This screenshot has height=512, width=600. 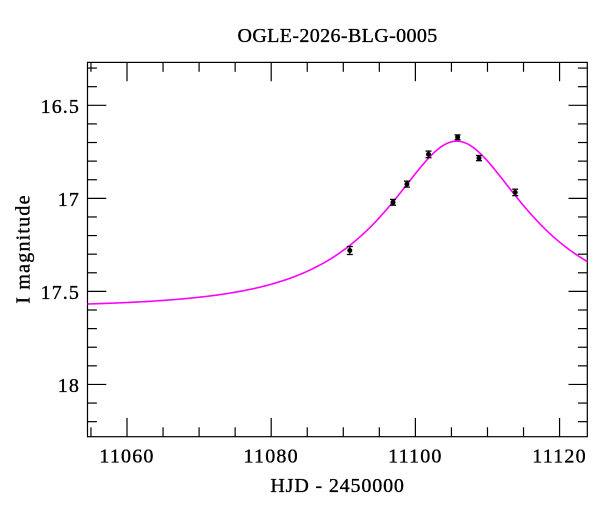 I want to click on svg-text: 11120, so click(x=559, y=457).